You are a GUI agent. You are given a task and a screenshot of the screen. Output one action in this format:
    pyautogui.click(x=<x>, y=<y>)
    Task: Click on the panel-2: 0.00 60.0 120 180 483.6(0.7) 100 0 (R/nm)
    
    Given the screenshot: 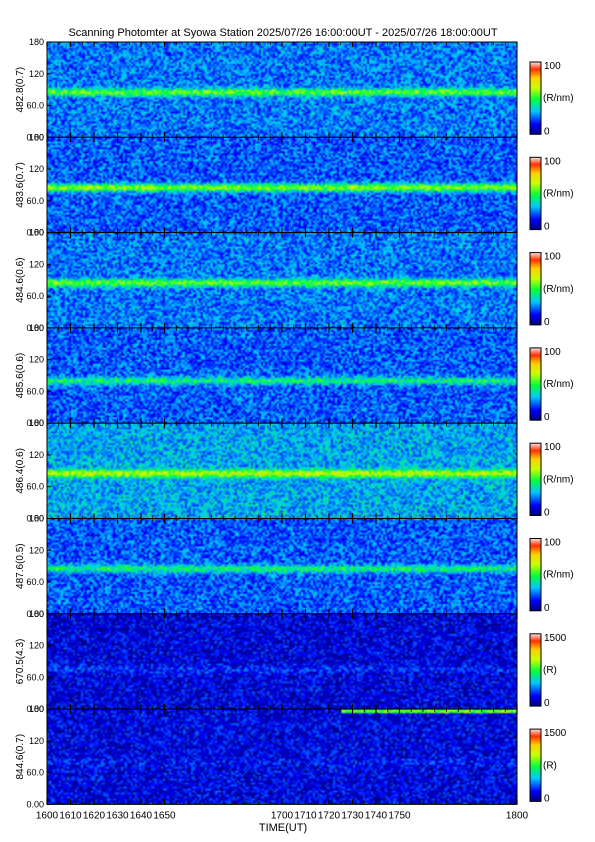 What is the action you would take?
    pyautogui.click(x=294, y=184)
    